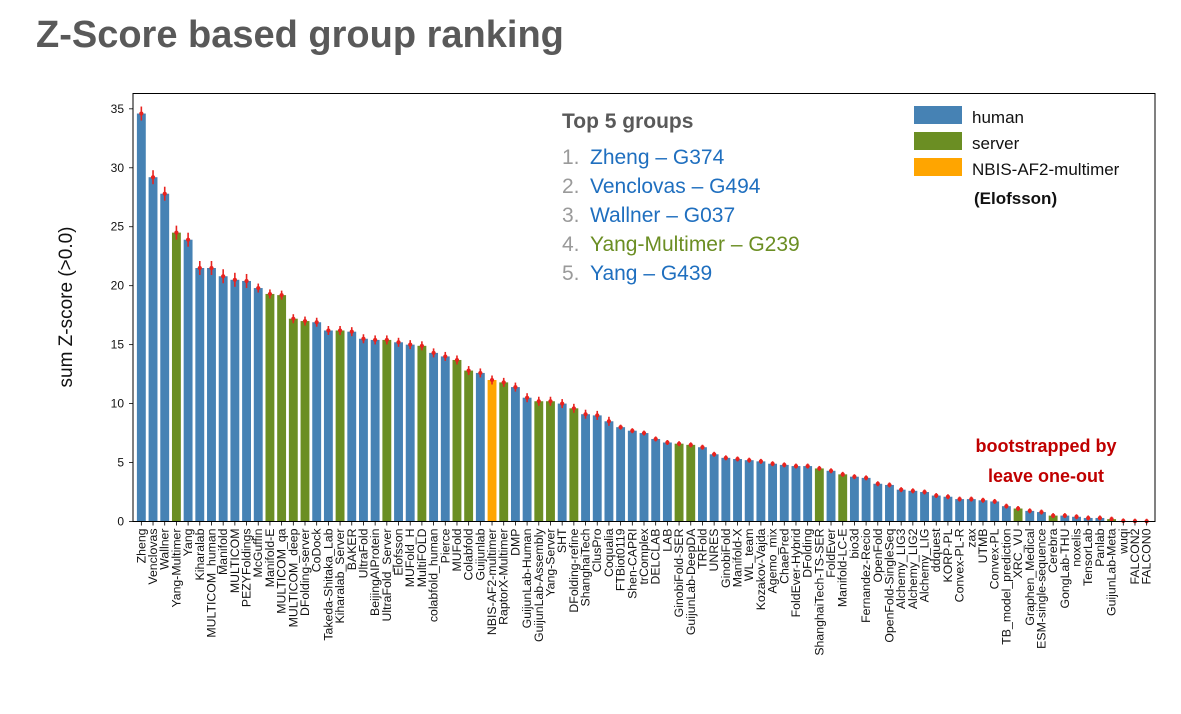  Describe the element at coordinates (410, 433) in the screenshot. I see `bar-mufold-h` at that location.